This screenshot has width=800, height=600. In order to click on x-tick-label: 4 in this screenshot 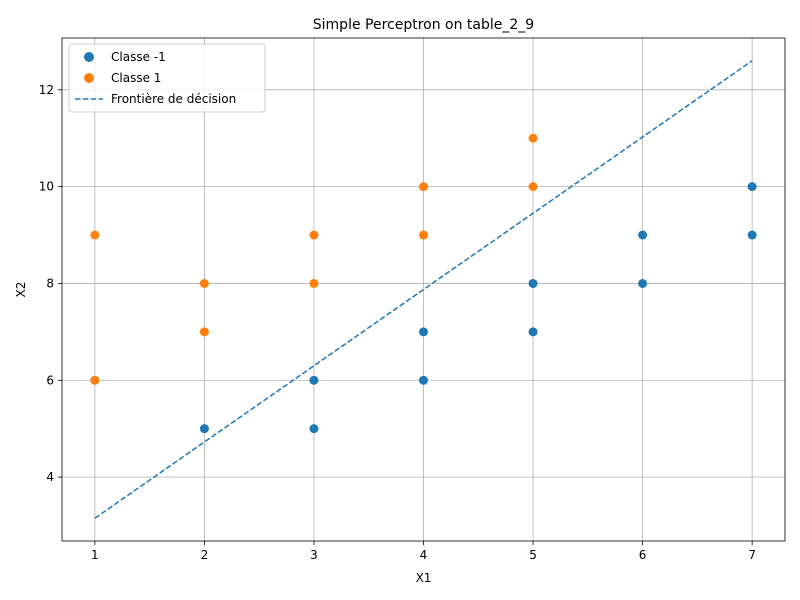, I will do `click(424, 555)`.